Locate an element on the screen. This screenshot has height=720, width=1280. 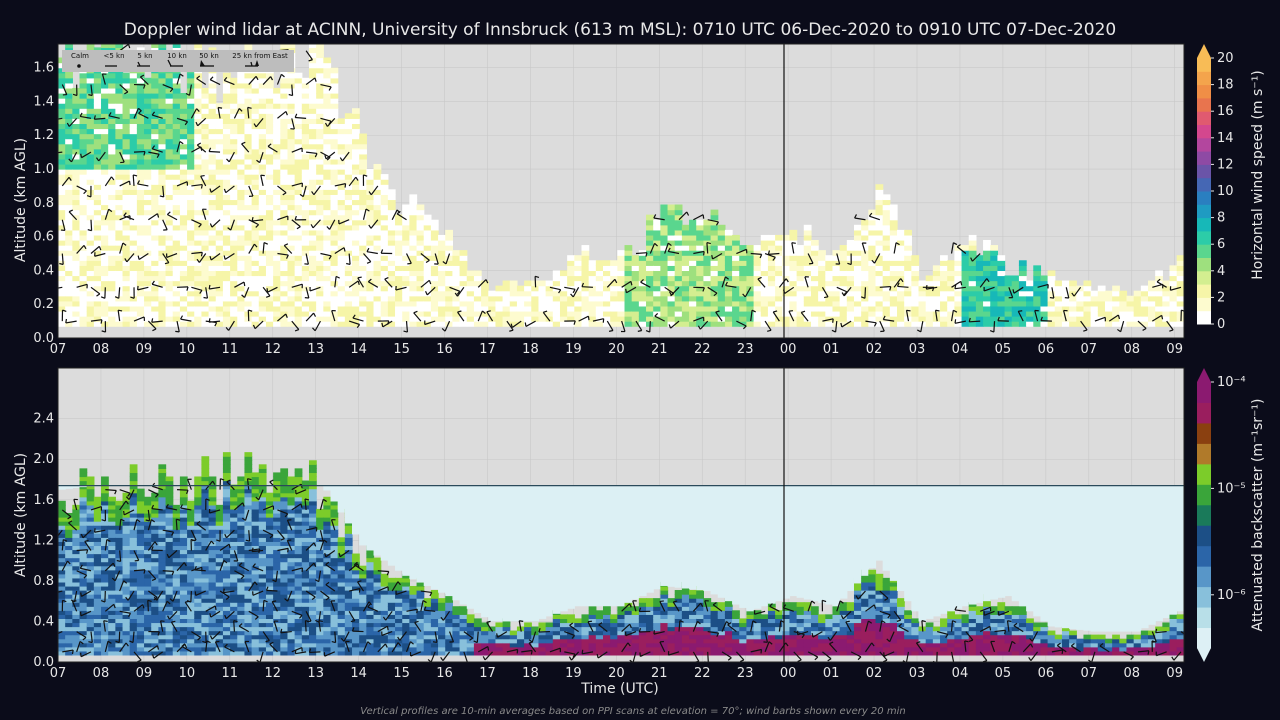
colorbar-tick-label: 8 is located at coordinates (1221, 218).